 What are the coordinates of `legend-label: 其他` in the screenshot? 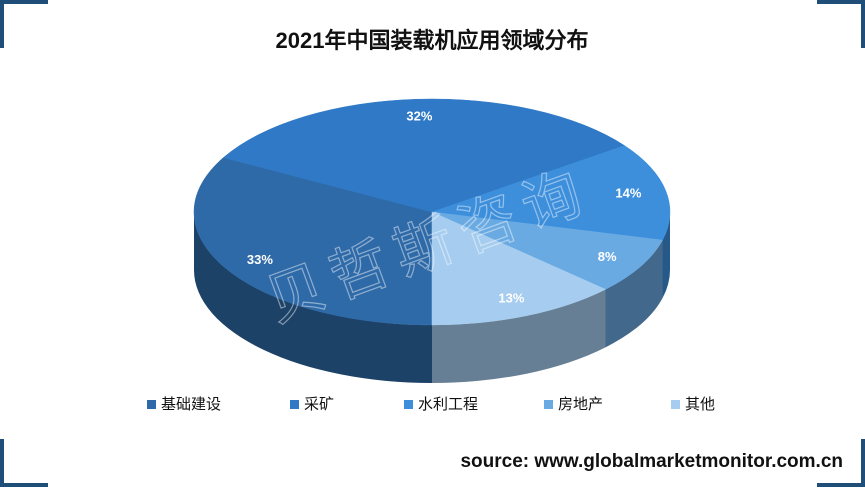 It's located at (700, 404).